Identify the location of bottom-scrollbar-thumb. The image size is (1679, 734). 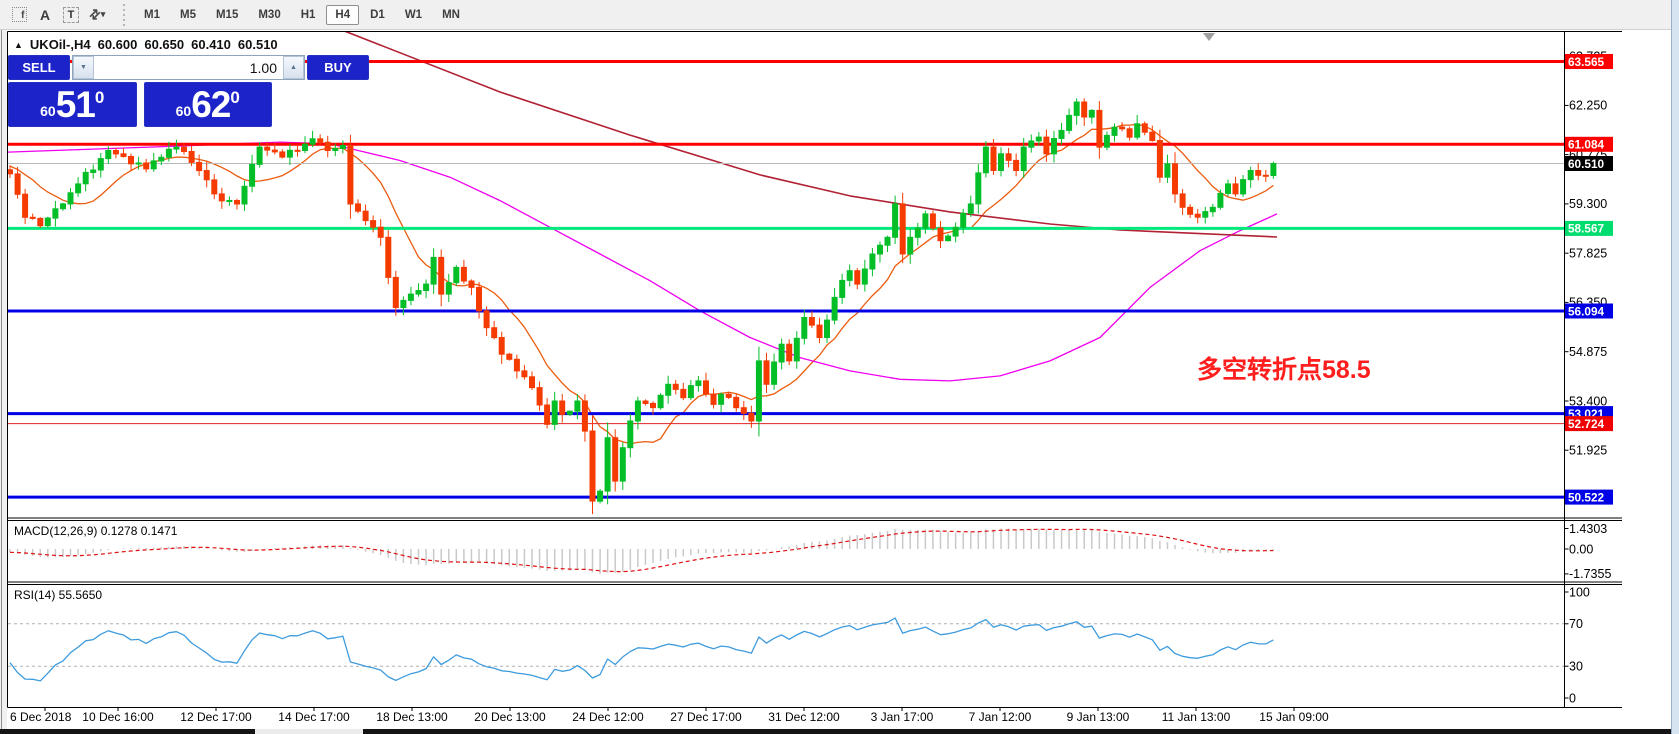
(309, 731).